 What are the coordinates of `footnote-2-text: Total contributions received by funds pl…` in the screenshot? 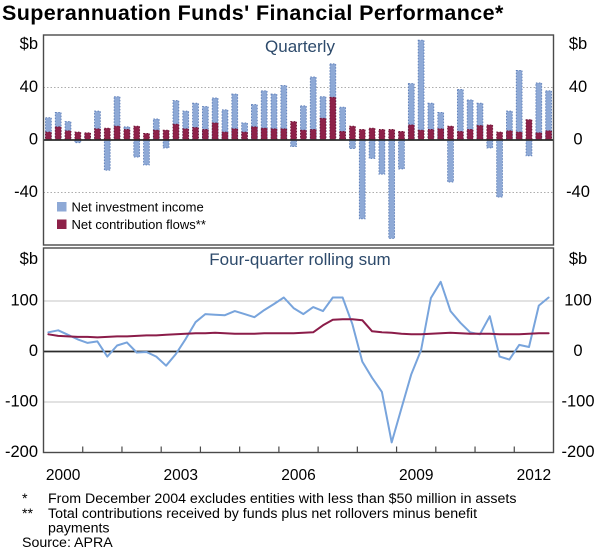 It's located at (262, 514).